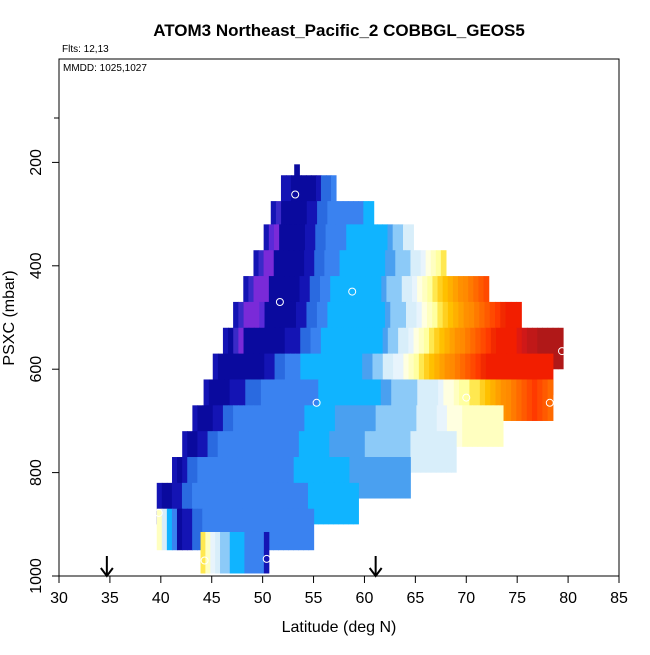 The height and width of the screenshot is (655, 650). Describe the element at coordinates (161, 598) in the screenshot. I see `x-tick-label: 40` at that location.